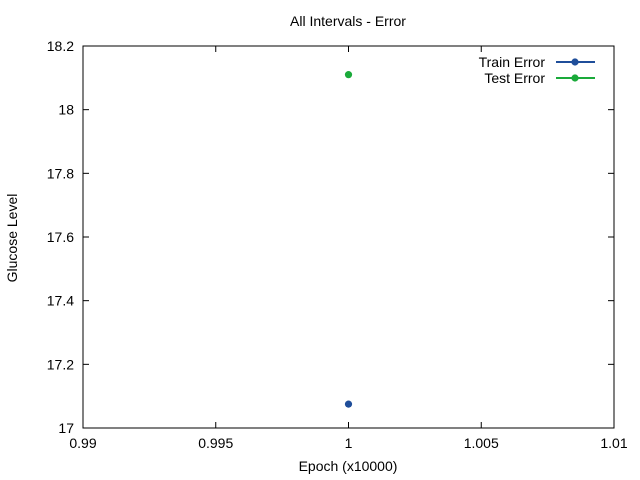 This screenshot has width=640, height=480. I want to click on y-tick-label: 17, so click(66, 428).